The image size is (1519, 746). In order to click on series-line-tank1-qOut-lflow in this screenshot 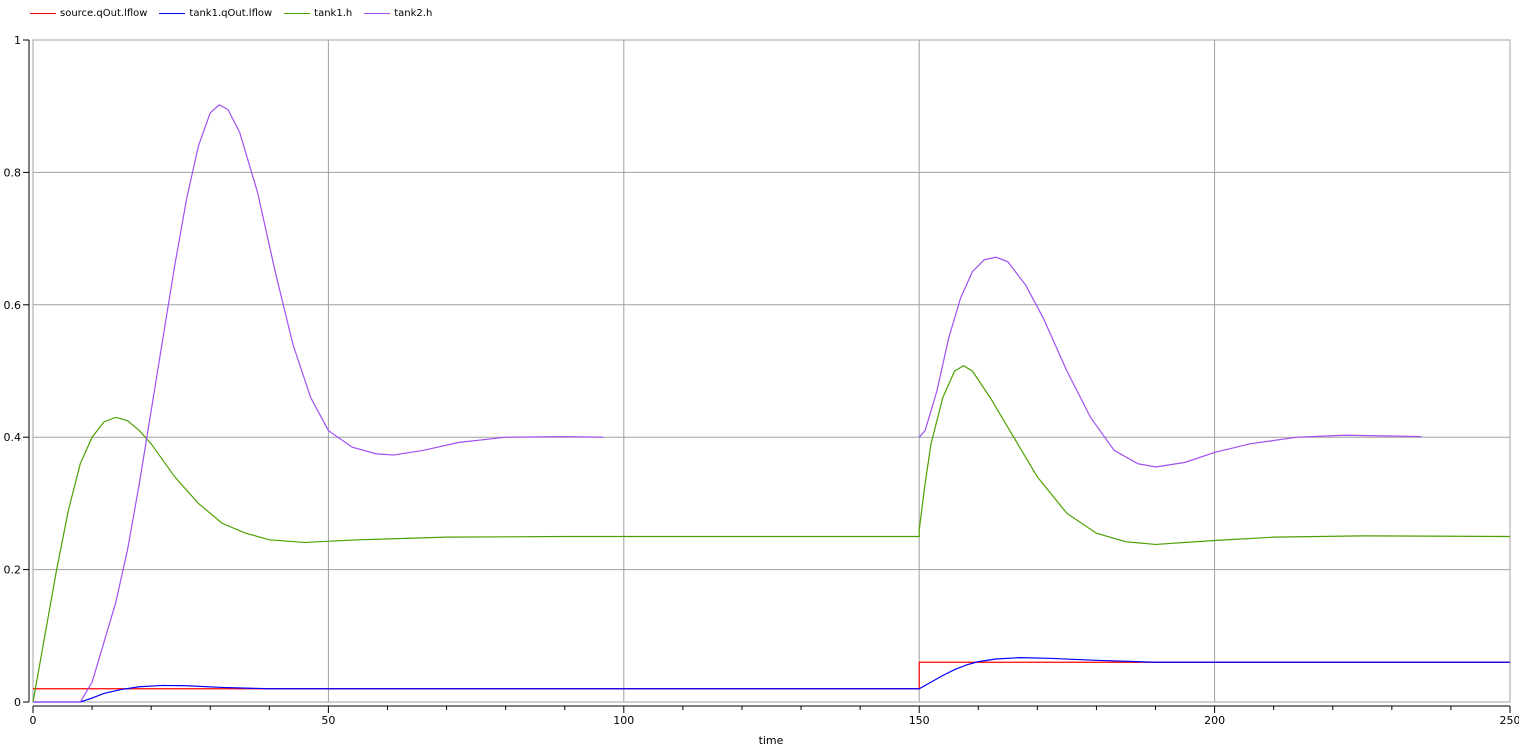, I will do `click(771, 680)`.